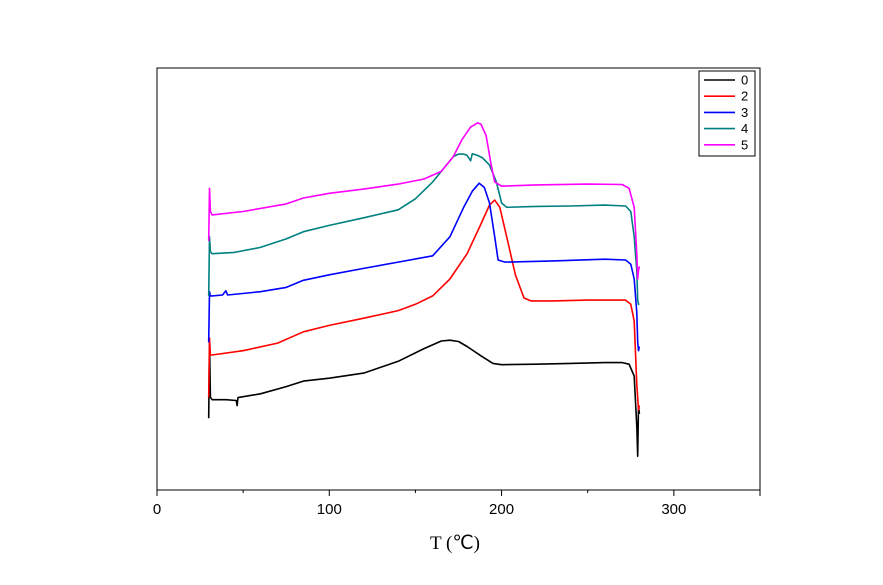  I want to click on legend-label-3: 3, so click(744, 112).